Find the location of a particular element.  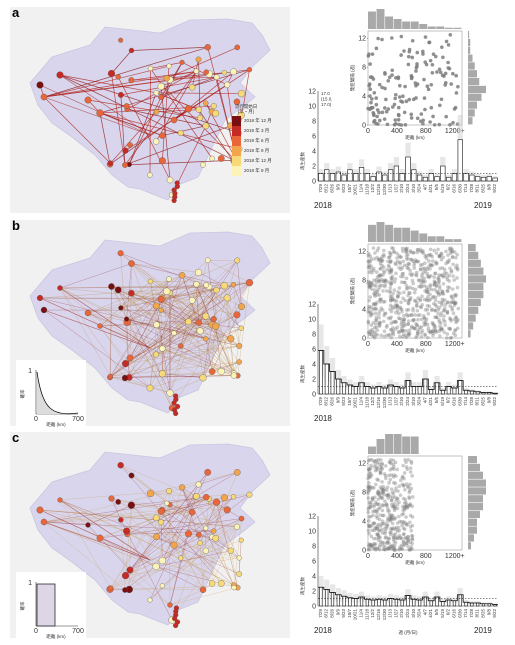

ts-xtick: 10/21 is located at coordinates (355, 403).